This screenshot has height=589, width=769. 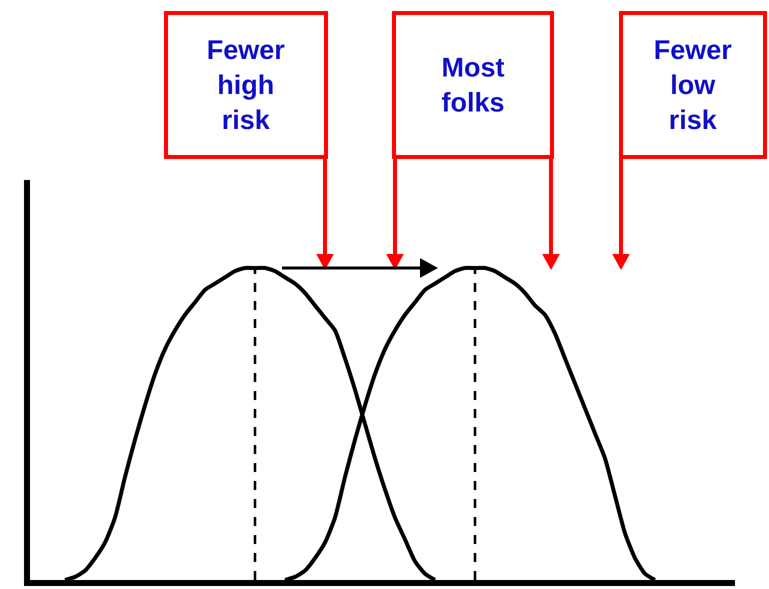 I want to click on text: Most folks, so click(x=473, y=85).